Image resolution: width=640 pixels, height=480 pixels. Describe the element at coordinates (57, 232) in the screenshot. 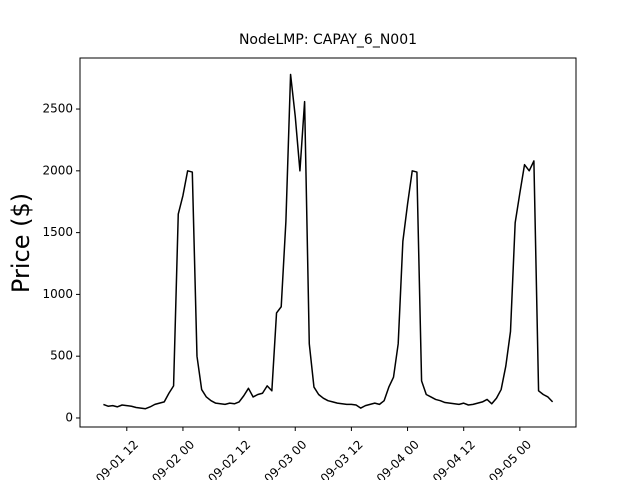

I see `y-tick-label: 1500` at that location.